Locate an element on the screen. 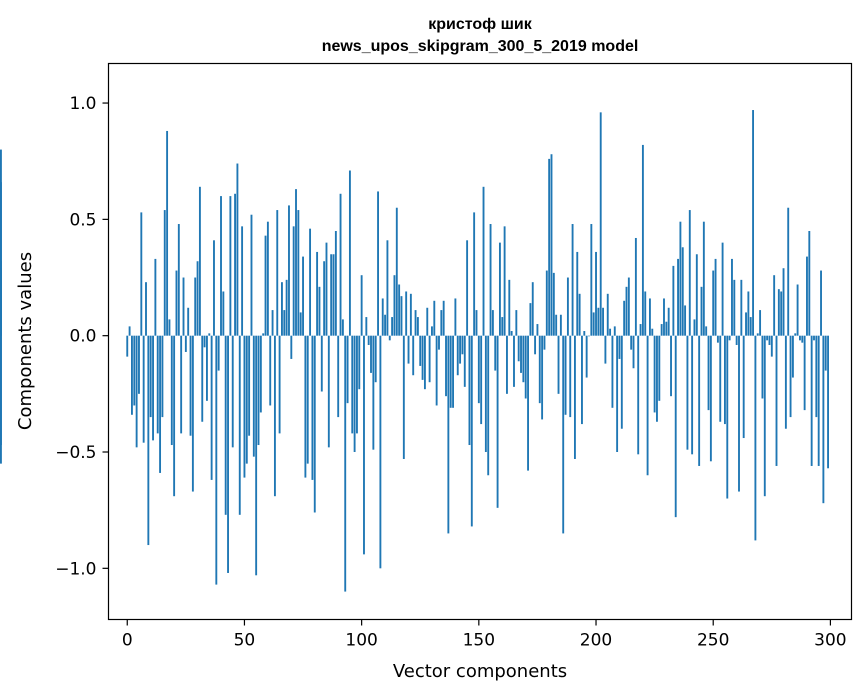  x-axis-label: Vector components is located at coordinates (480, 671).